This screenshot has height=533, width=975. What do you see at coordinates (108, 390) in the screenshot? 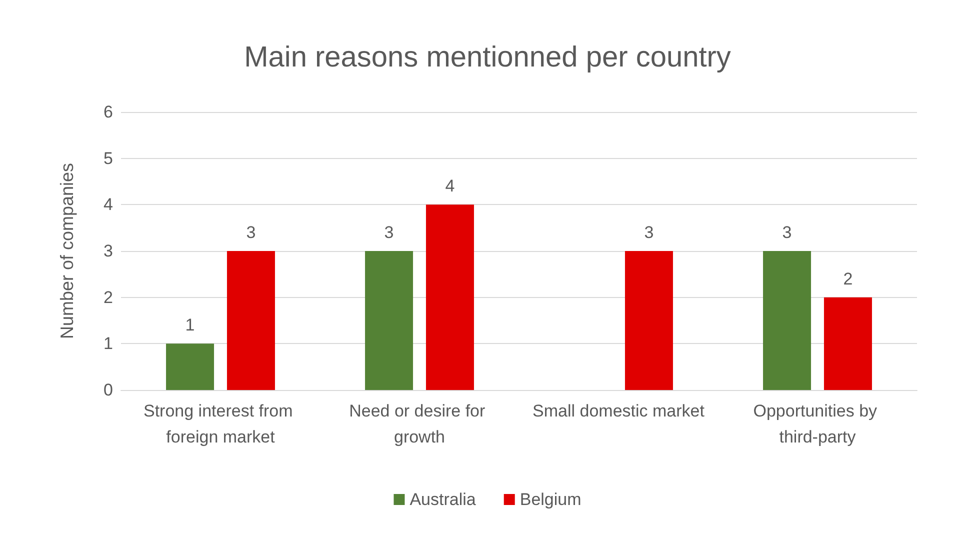
I see `y-tick-label: 0` at bounding box center [108, 390].